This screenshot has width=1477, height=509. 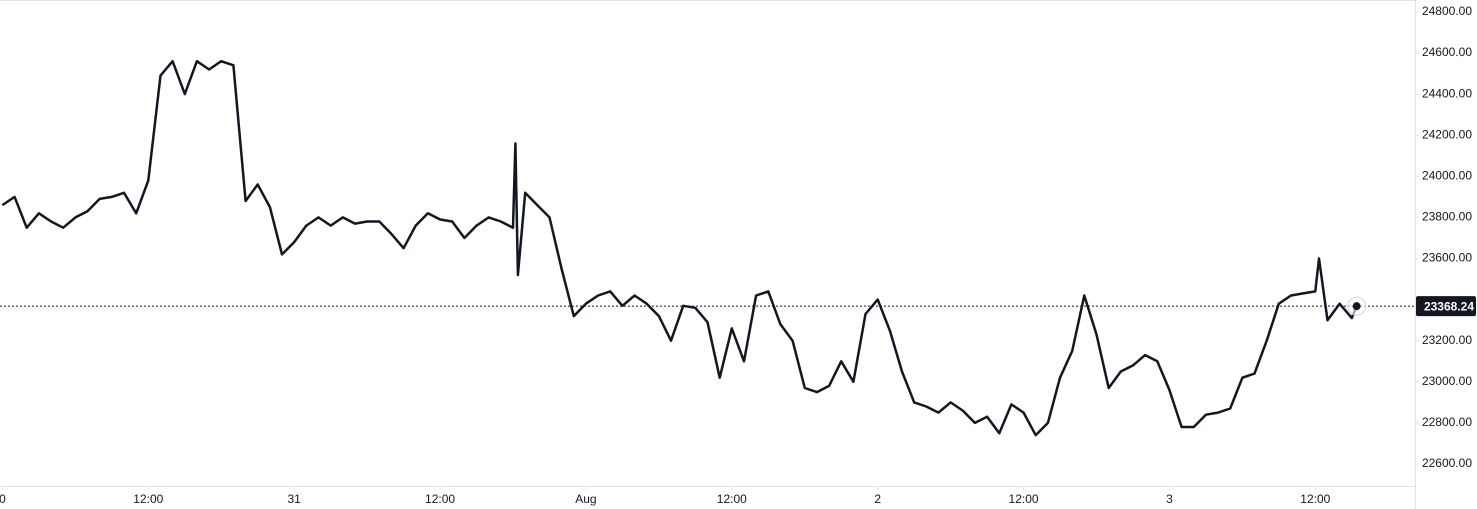 What do you see at coordinates (1447, 217) in the screenshot?
I see `y-tick-label: 23800.00` at bounding box center [1447, 217].